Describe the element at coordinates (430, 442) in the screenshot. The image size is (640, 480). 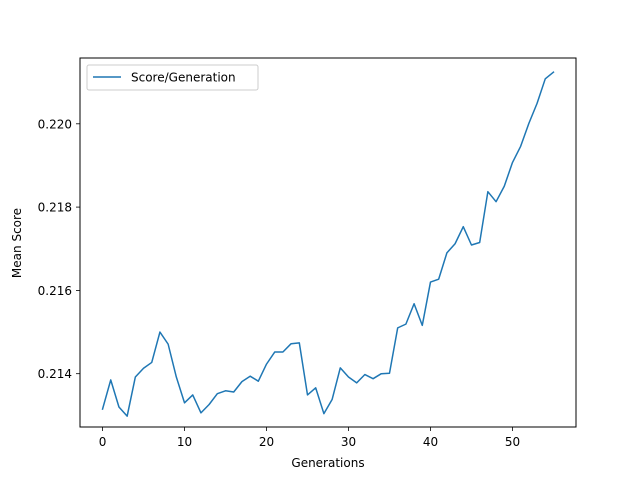
I see `x-tick-label: 40` at that location.